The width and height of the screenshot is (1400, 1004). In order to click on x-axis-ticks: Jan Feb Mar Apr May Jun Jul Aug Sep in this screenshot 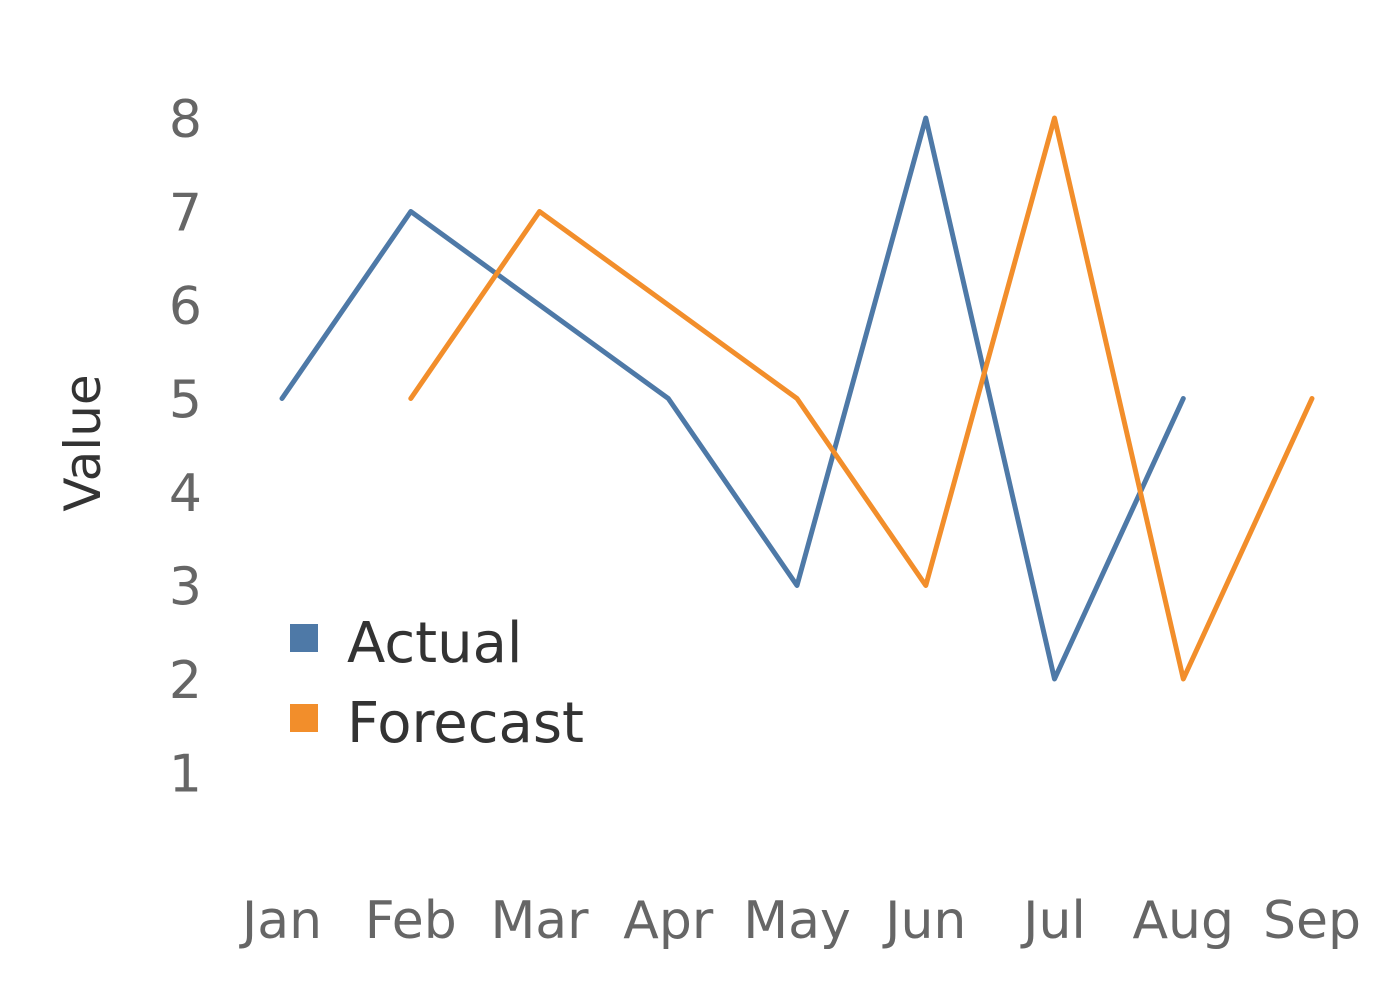, I will do `click(800, 921)`.